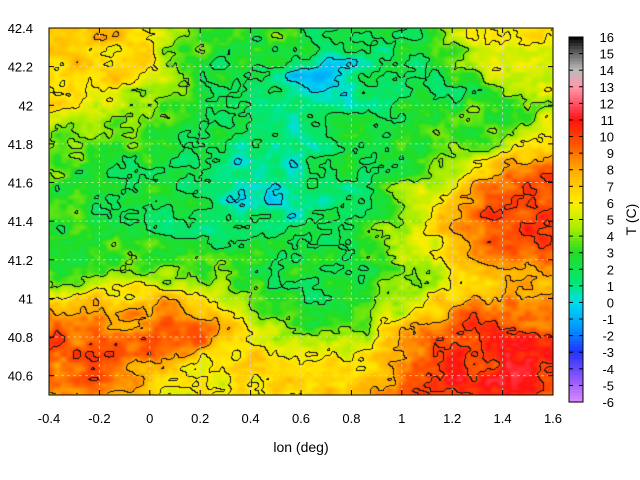 This screenshot has height=480, width=640. What do you see at coordinates (20, 144) in the screenshot?
I see `y-tick-label: 41.8` at bounding box center [20, 144].